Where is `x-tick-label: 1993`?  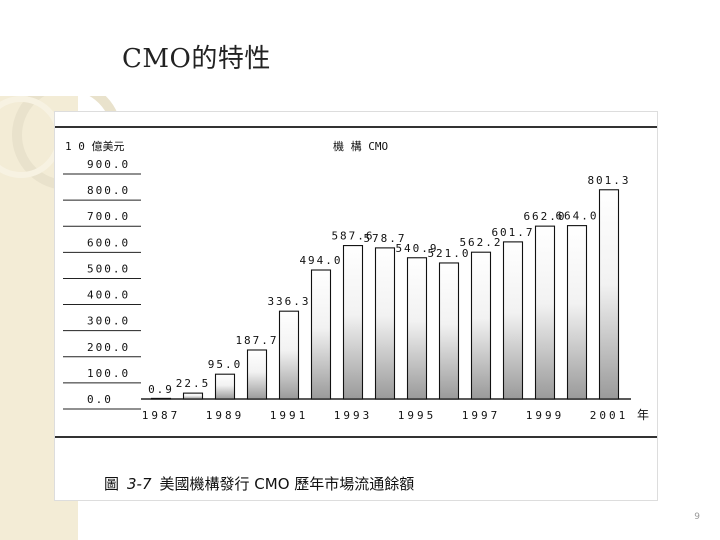 x-tick-label: 1993 is located at coordinates (353, 415).